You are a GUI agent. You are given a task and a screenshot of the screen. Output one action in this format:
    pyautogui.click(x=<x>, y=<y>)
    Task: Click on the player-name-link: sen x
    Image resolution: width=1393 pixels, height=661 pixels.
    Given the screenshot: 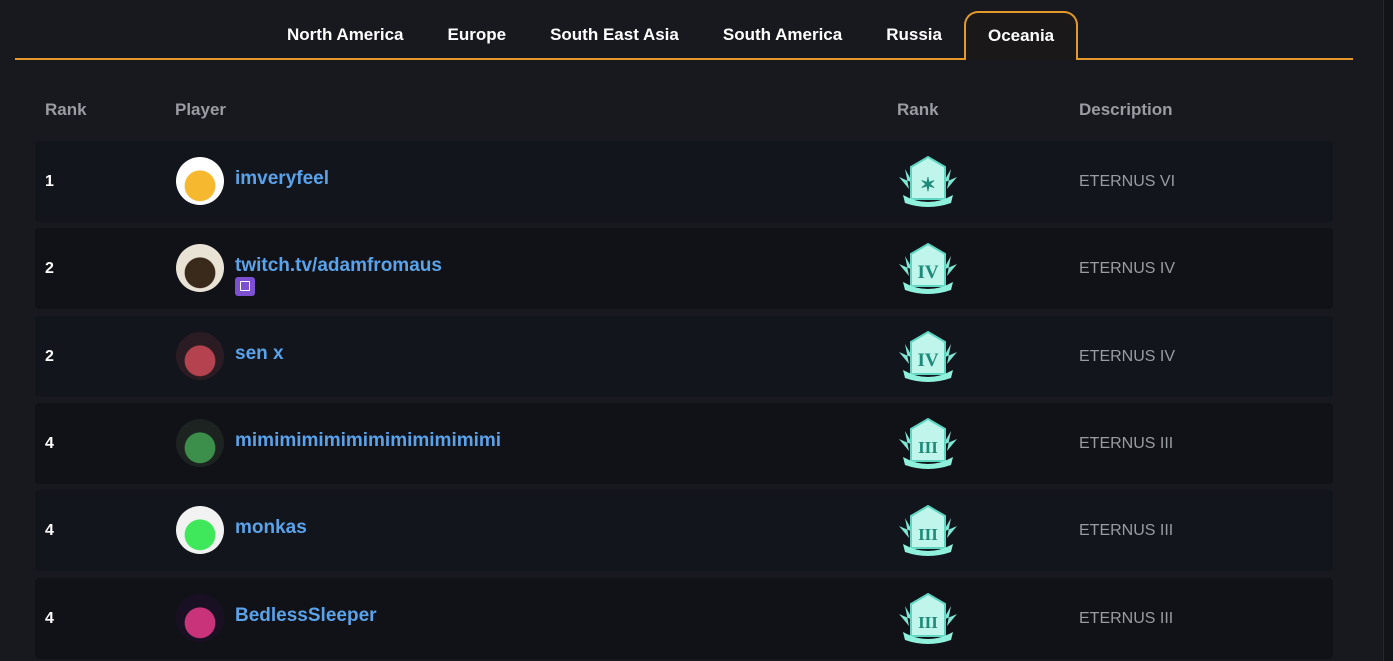 What is the action you would take?
    pyautogui.click(x=259, y=353)
    